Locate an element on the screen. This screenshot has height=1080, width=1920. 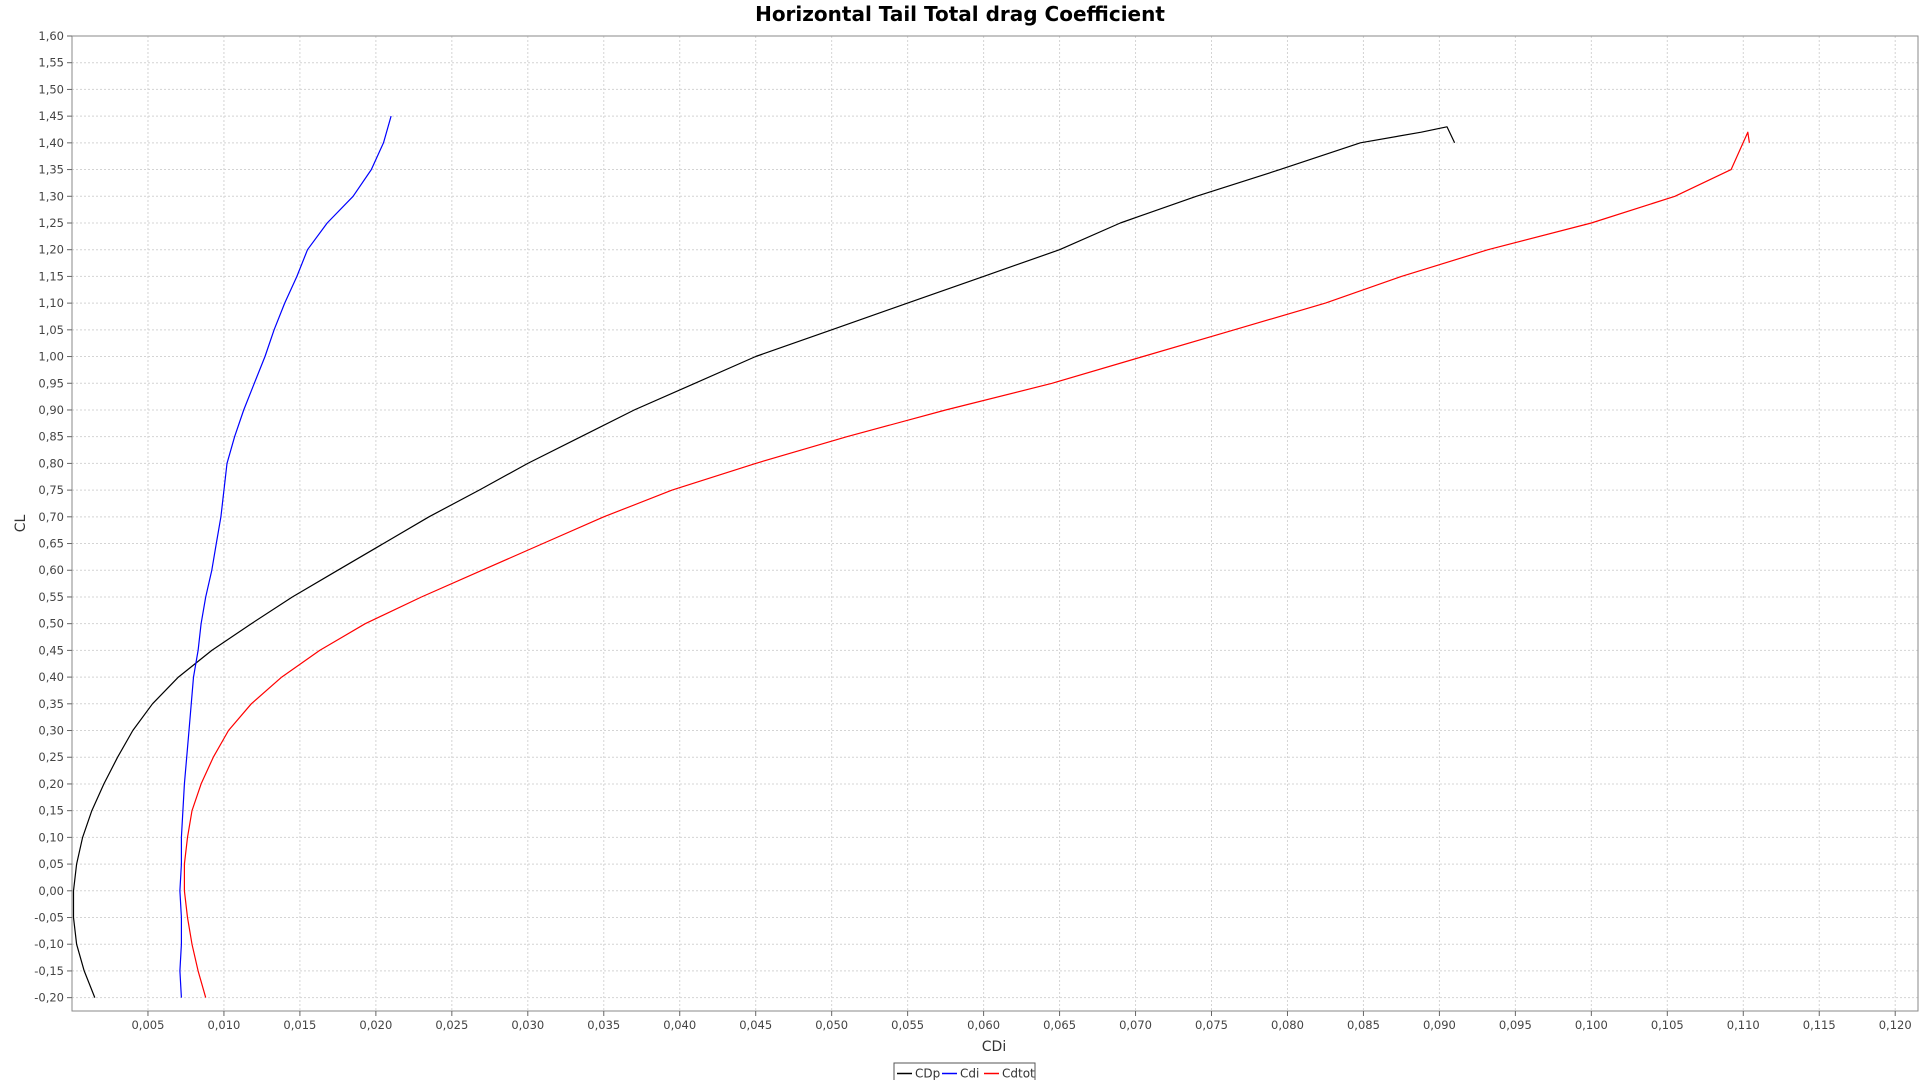
x-tick-label: 0,090 is located at coordinates (1439, 1025).